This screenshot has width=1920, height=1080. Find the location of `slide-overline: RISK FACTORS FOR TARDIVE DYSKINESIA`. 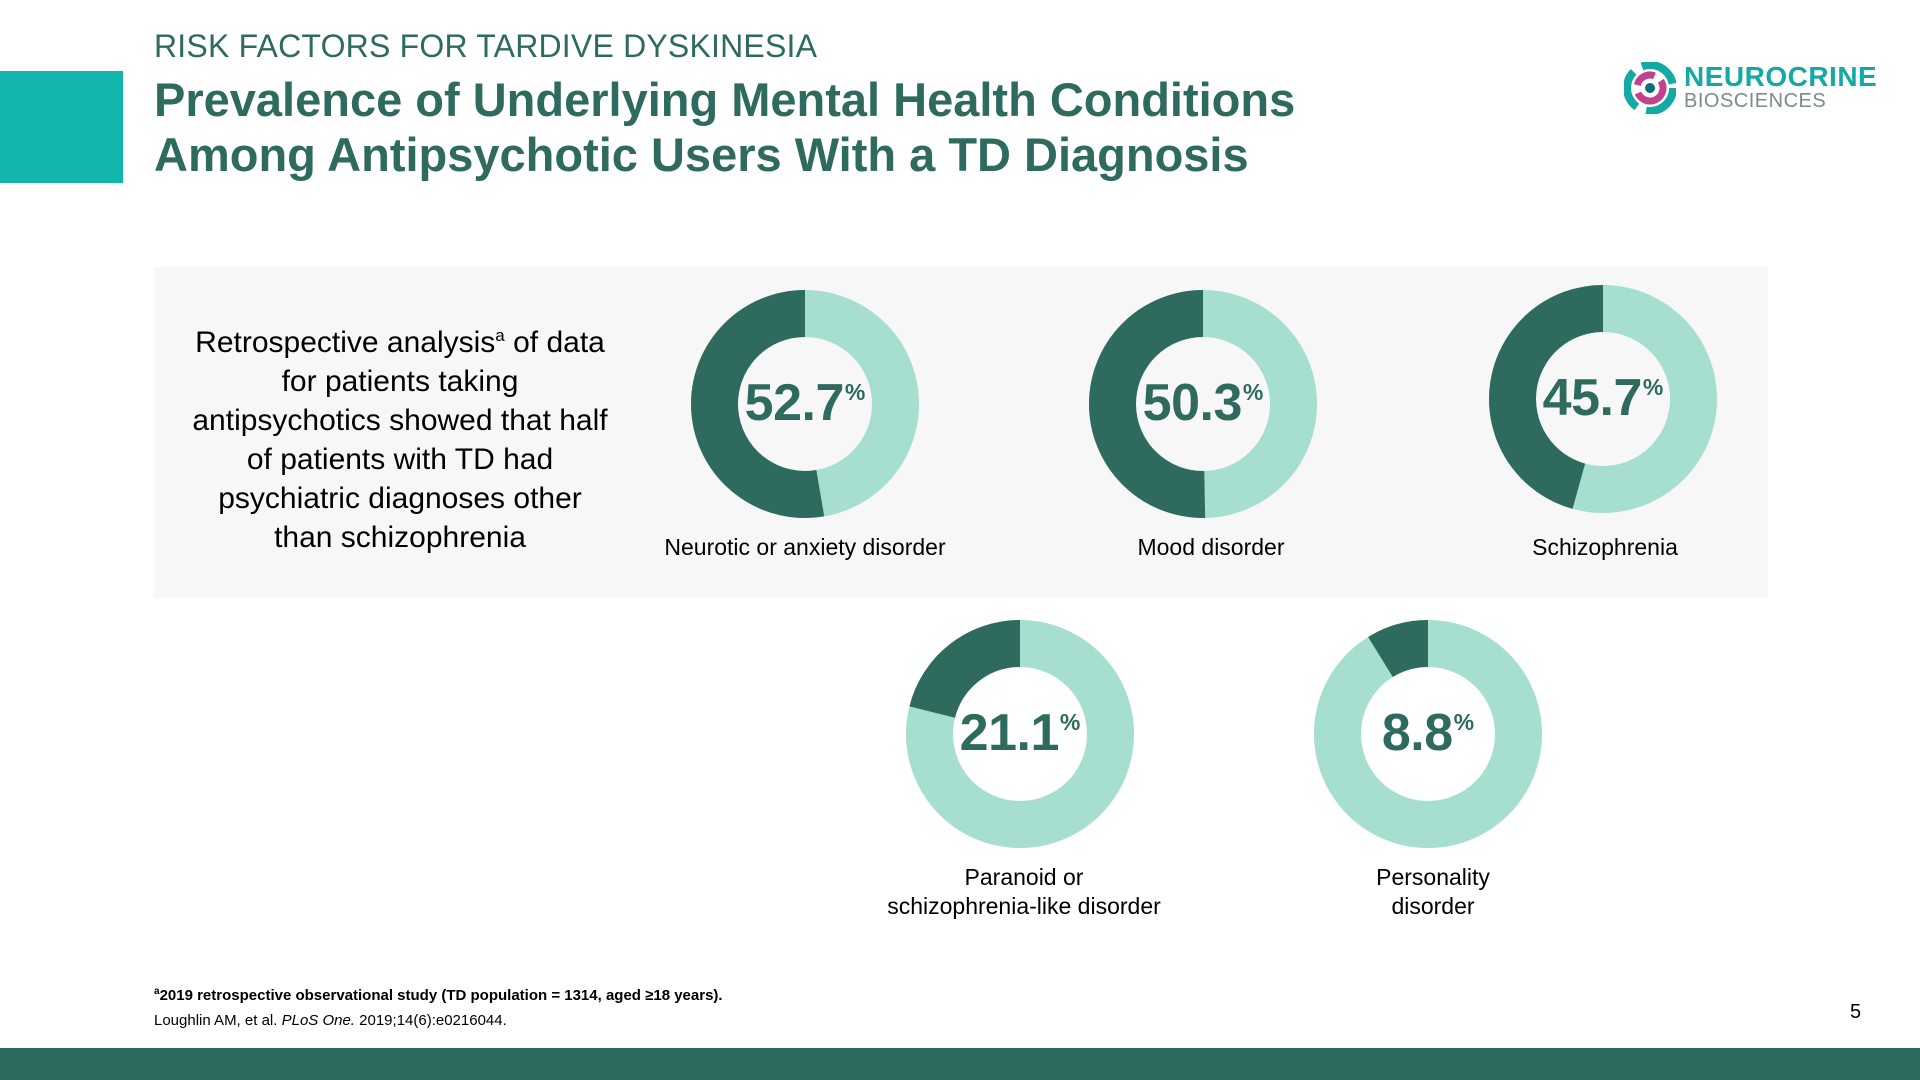

slide-overline: RISK FACTORS FOR TARDIVE DYSKINESIA is located at coordinates (486, 46).